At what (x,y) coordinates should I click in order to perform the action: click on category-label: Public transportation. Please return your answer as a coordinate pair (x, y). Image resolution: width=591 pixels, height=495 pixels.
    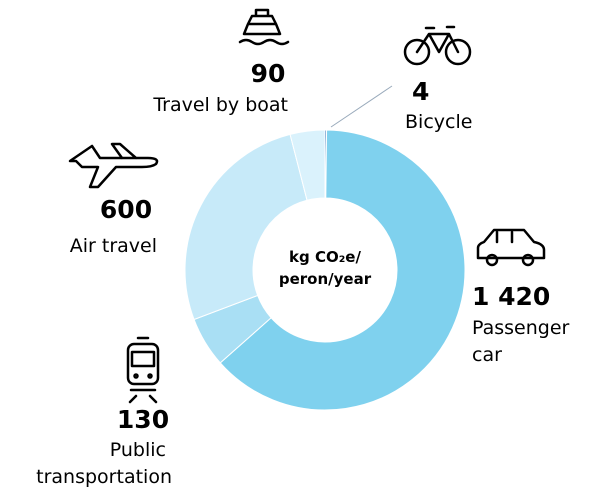
    Looking at the image, I should click on (104, 463).